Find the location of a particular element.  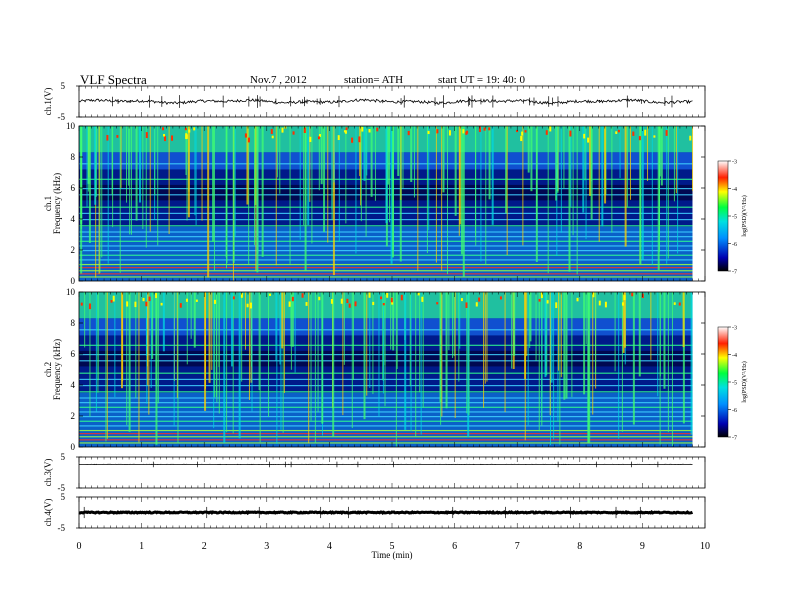

x-tick-label: 0 is located at coordinates (79, 546).